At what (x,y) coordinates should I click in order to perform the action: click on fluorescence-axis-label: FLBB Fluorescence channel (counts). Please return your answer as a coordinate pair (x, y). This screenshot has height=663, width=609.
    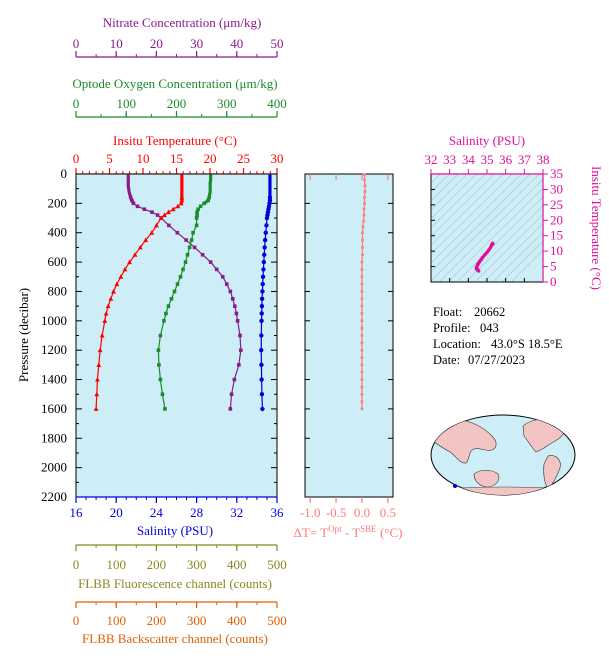
    Looking at the image, I should click on (175, 583).